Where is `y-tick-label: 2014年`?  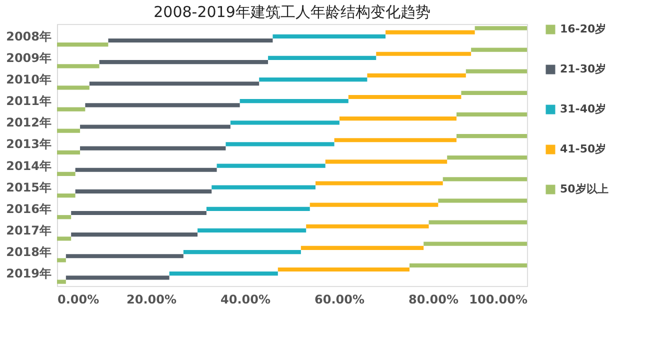
y-tick-label: 2014年 is located at coordinates (29, 165).